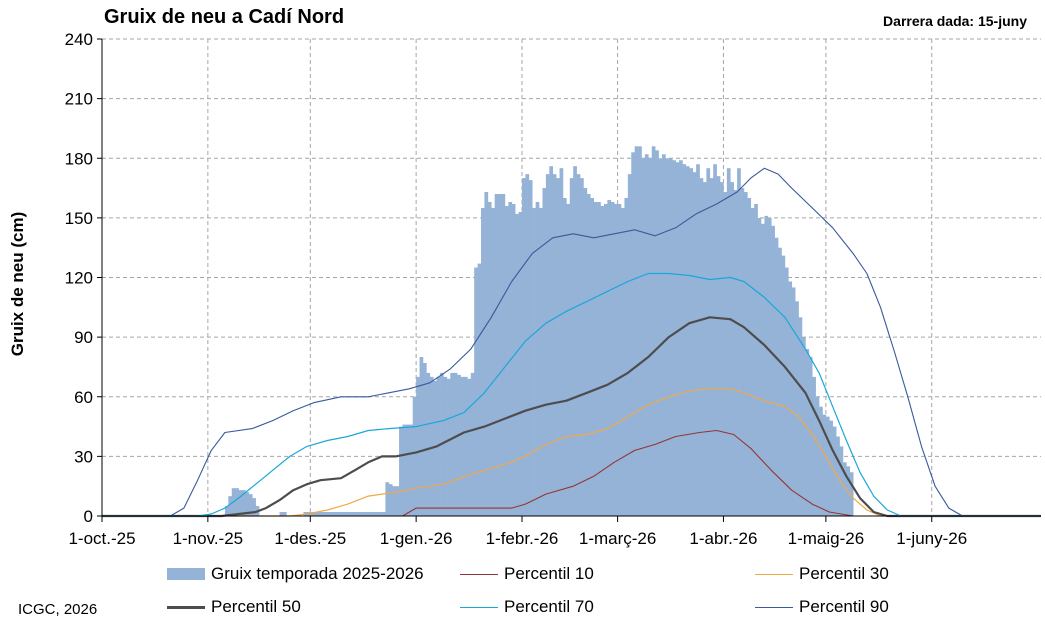 Image resolution: width=1045 pixels, height=637 pixels. I want to click on credit-text: ICGC, 2026, so click(58, 609).